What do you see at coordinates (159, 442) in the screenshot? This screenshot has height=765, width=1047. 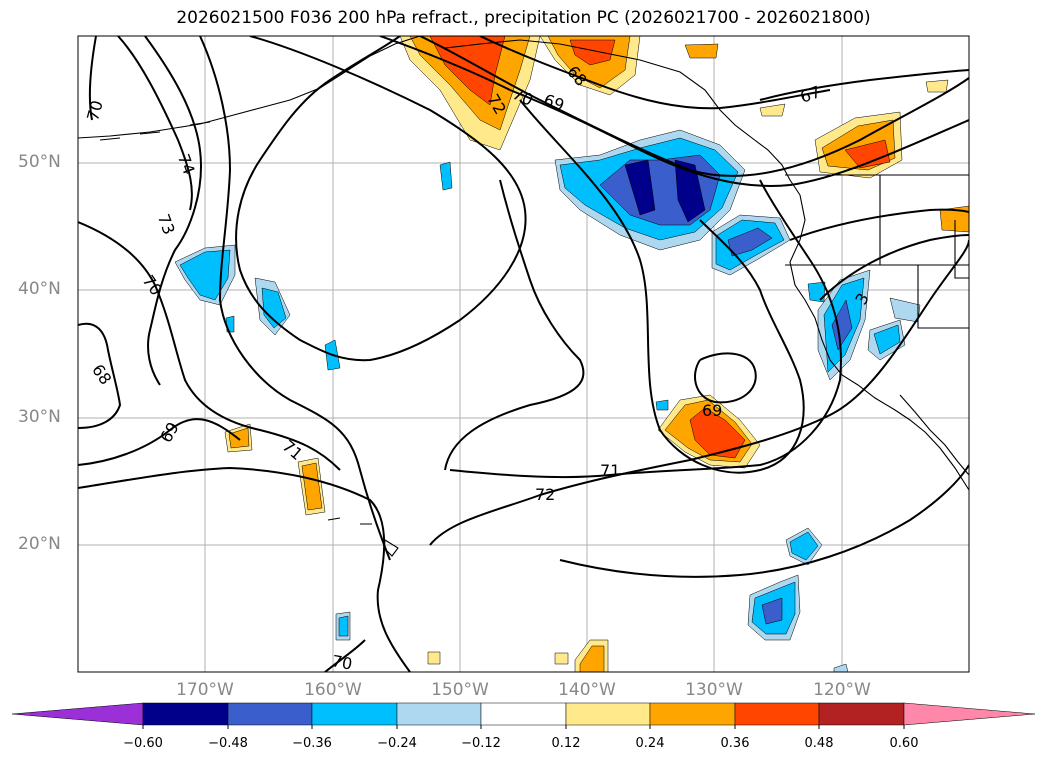 I see `contour-69-west` at bounding box center [159, 442].